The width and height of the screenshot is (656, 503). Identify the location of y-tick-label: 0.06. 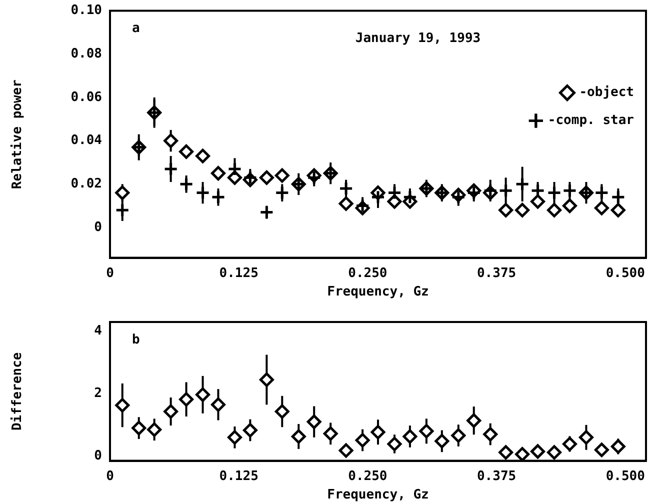
(86, 97).